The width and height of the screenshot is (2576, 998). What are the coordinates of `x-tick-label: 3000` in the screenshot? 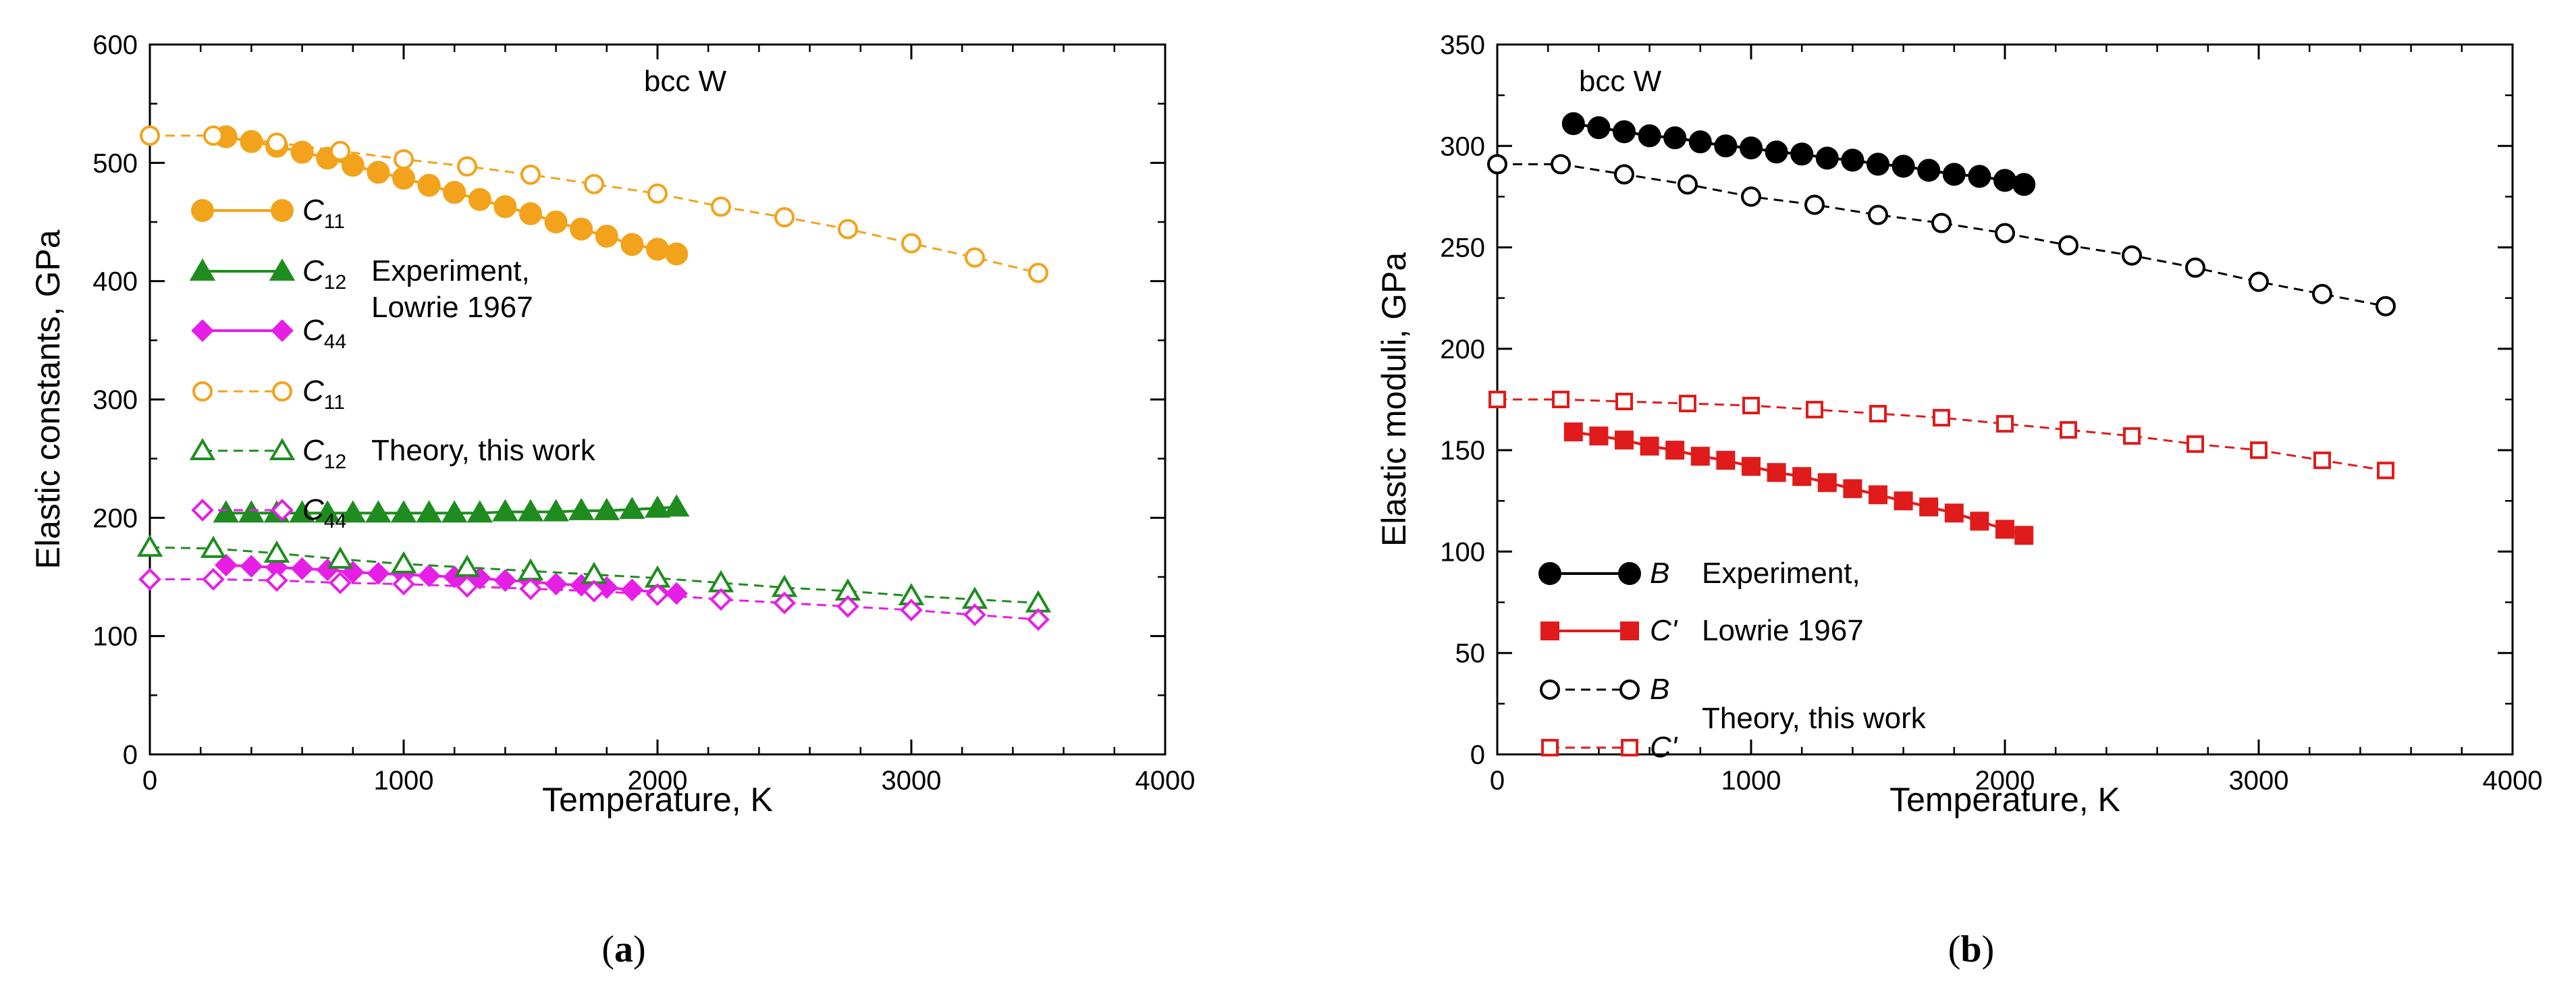 It's located at (912, 781).